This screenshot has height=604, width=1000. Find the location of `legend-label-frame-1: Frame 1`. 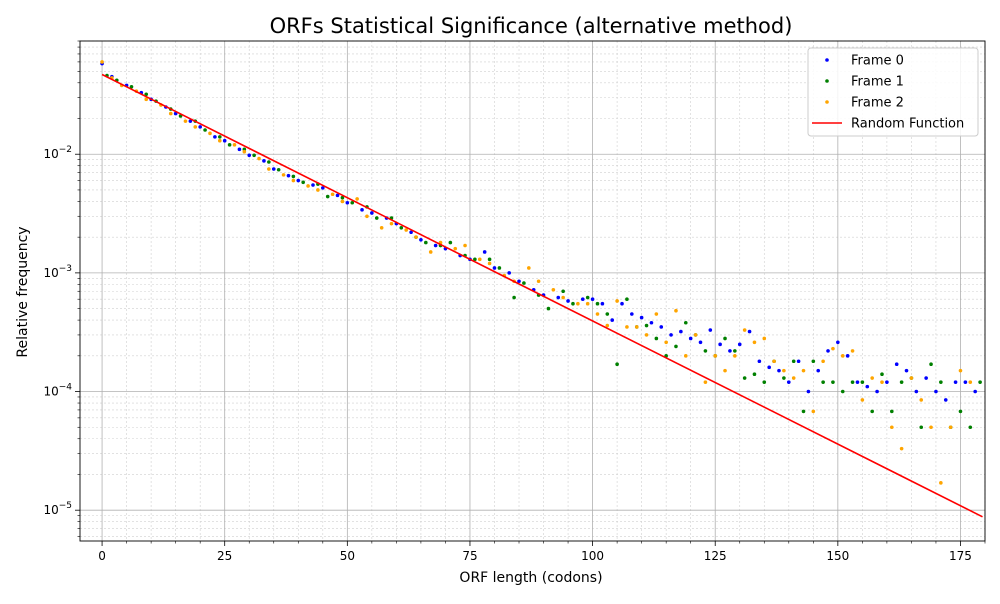

legend-label-frame-1: Frame 1 is located at coordinates (877, 82).